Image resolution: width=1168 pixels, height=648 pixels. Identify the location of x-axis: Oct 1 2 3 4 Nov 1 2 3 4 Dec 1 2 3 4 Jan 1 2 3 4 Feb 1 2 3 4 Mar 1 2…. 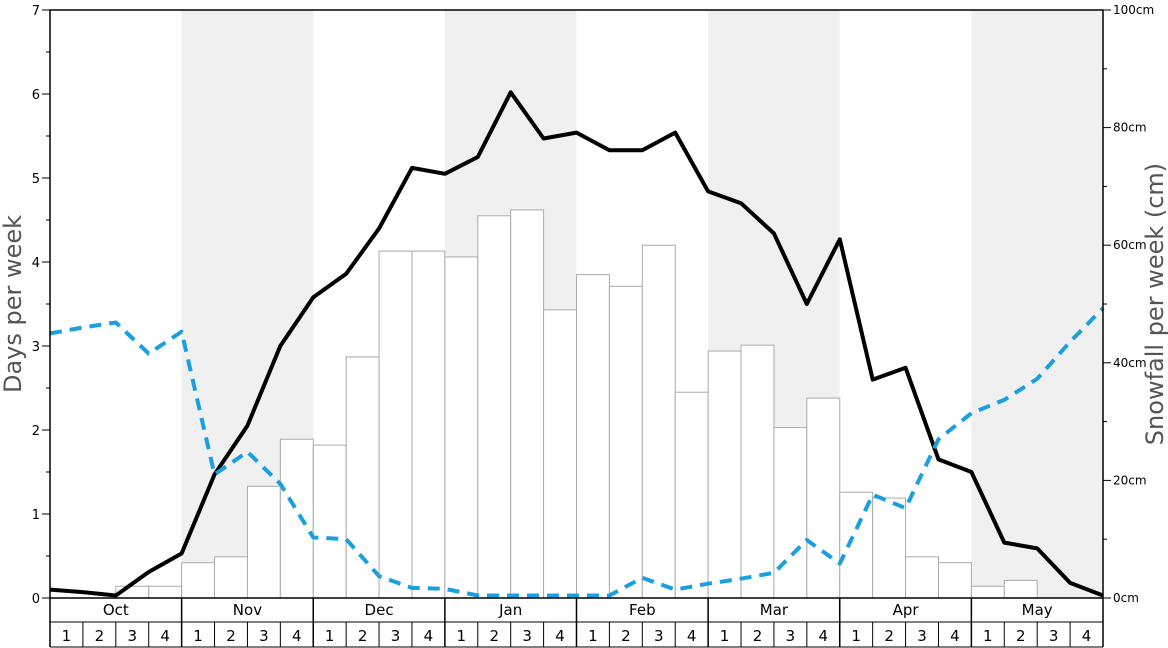
(576, 623).